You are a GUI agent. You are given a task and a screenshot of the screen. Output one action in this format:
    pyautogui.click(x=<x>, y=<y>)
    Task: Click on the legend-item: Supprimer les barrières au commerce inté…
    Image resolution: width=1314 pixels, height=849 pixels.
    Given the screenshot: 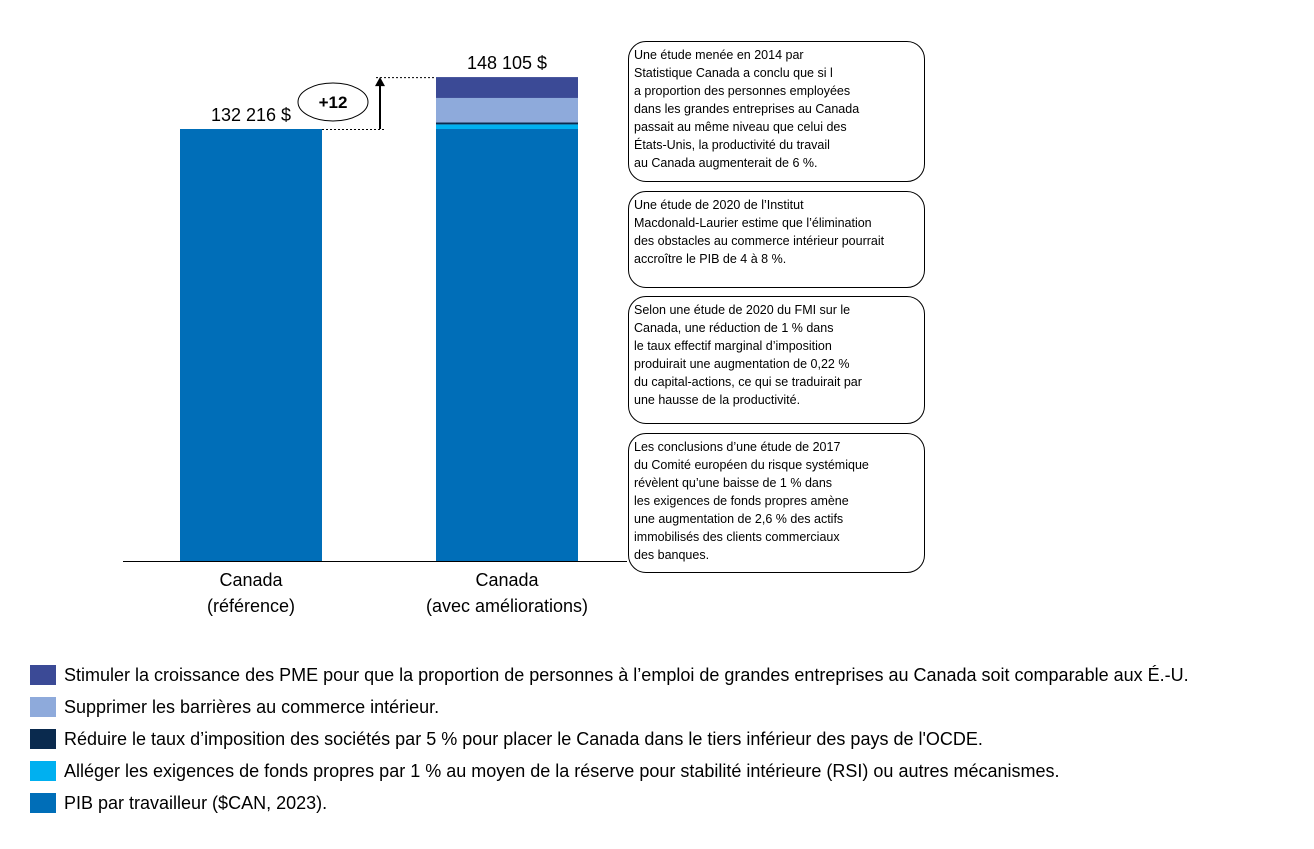 What is the action you would take?
    pyautogui.click(x=609, y=707)
    